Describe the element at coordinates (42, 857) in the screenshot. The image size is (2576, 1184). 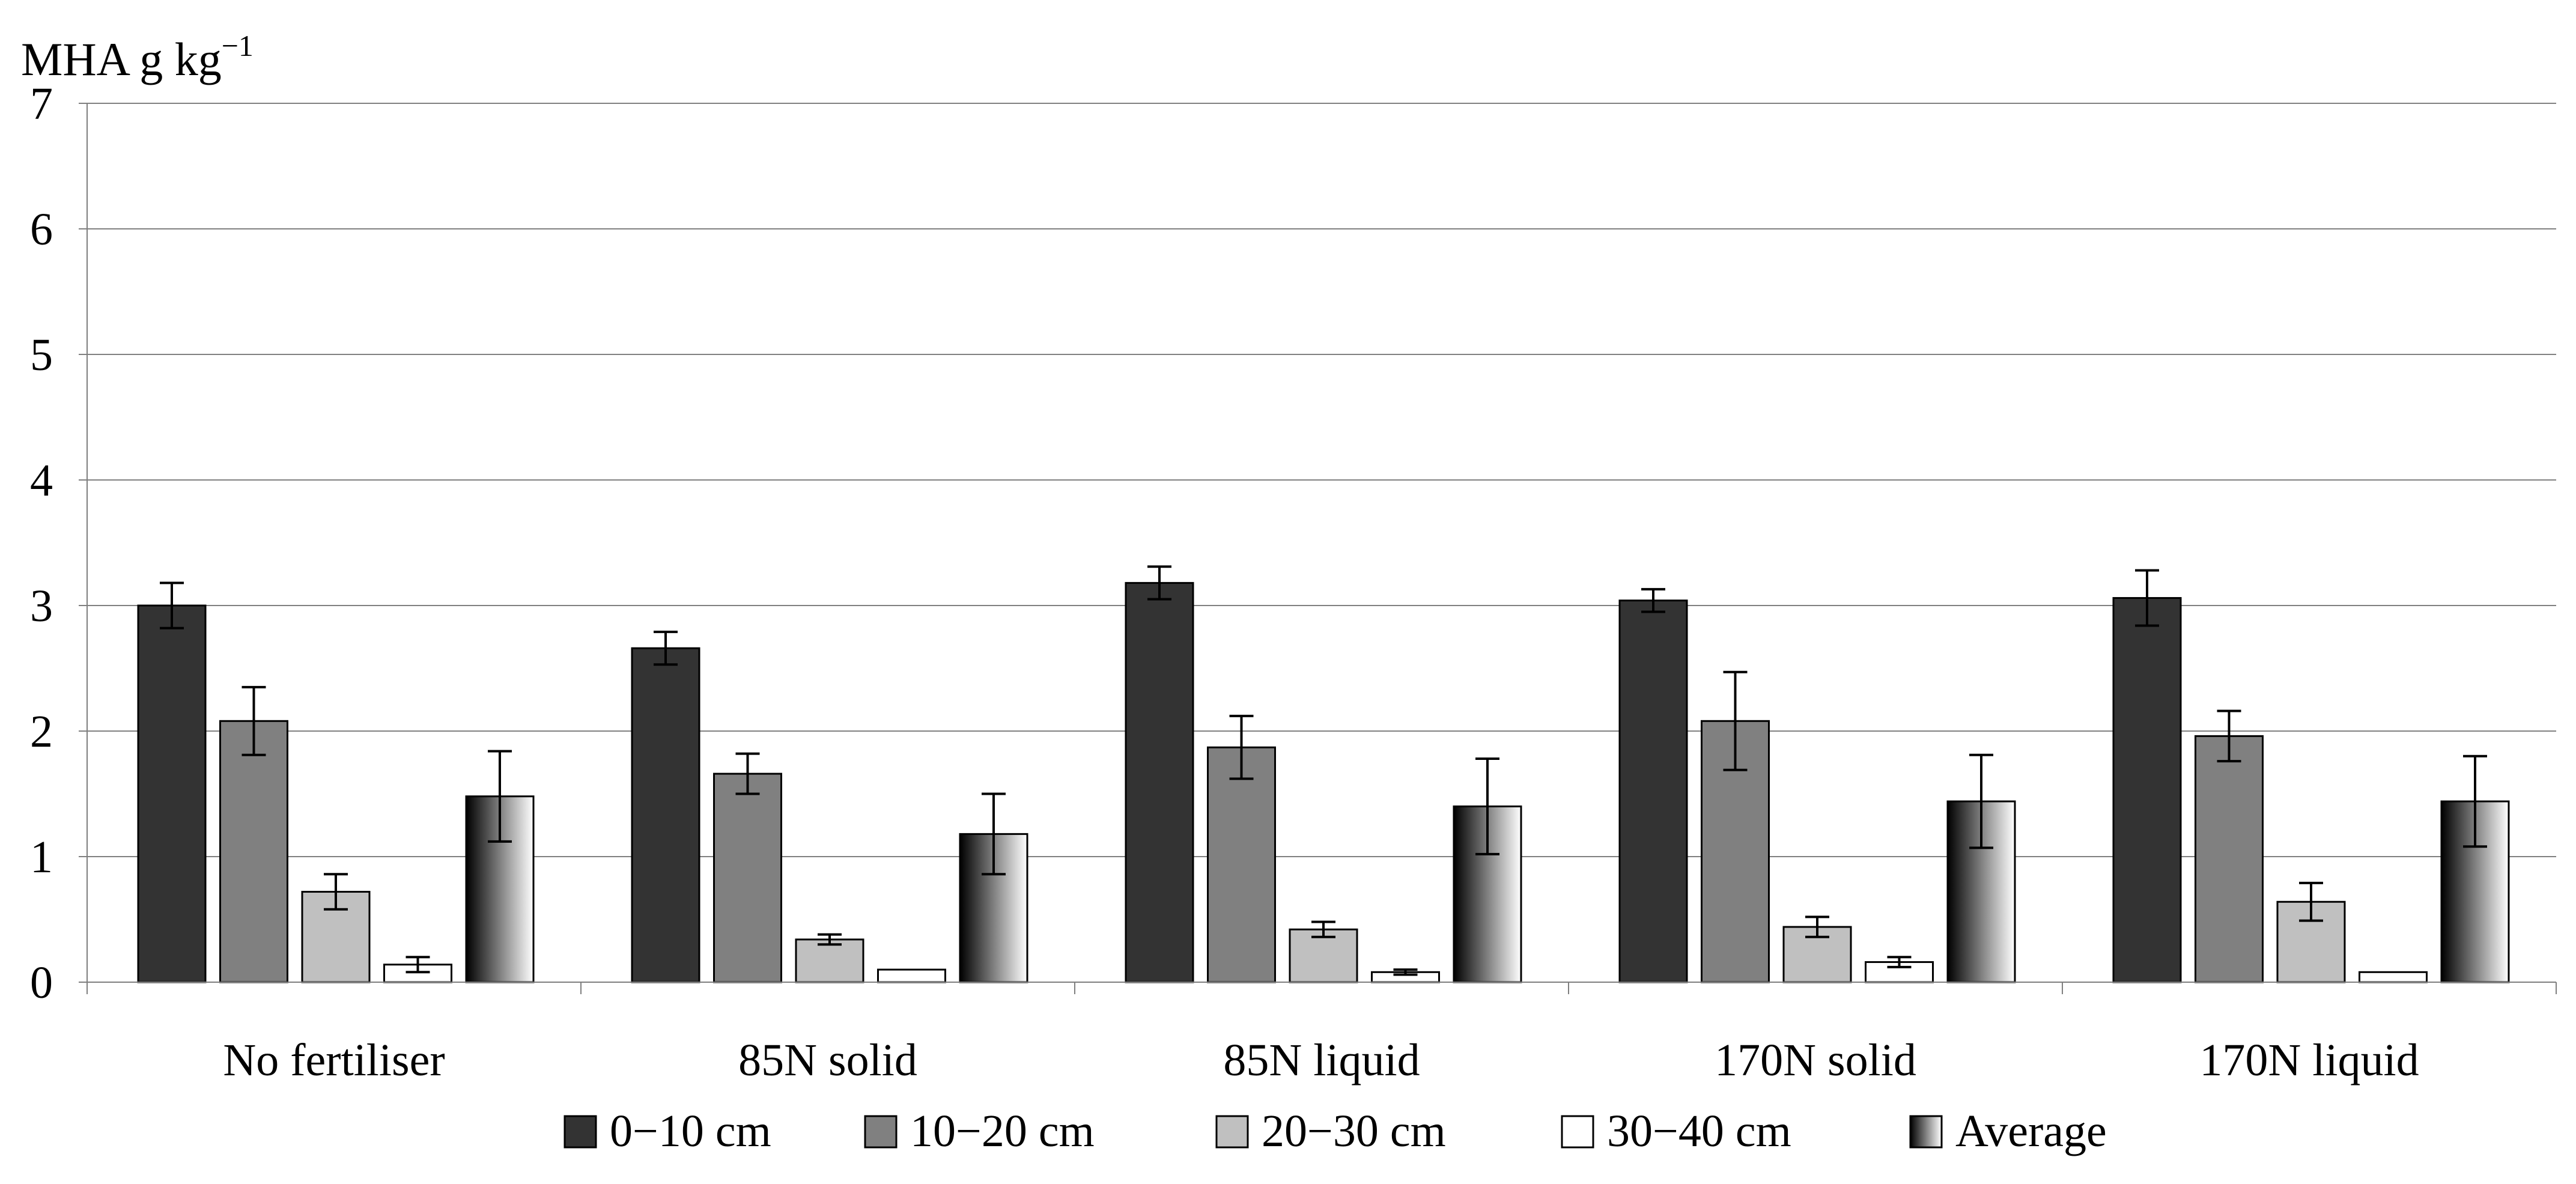
I see `y-tick-label: 1` at that location.